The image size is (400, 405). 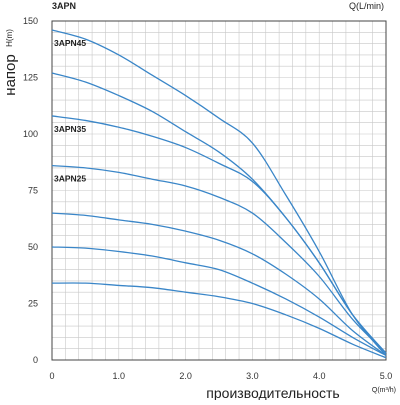 I want to click on y-tick-label: 0, so click(x=35, y=360).